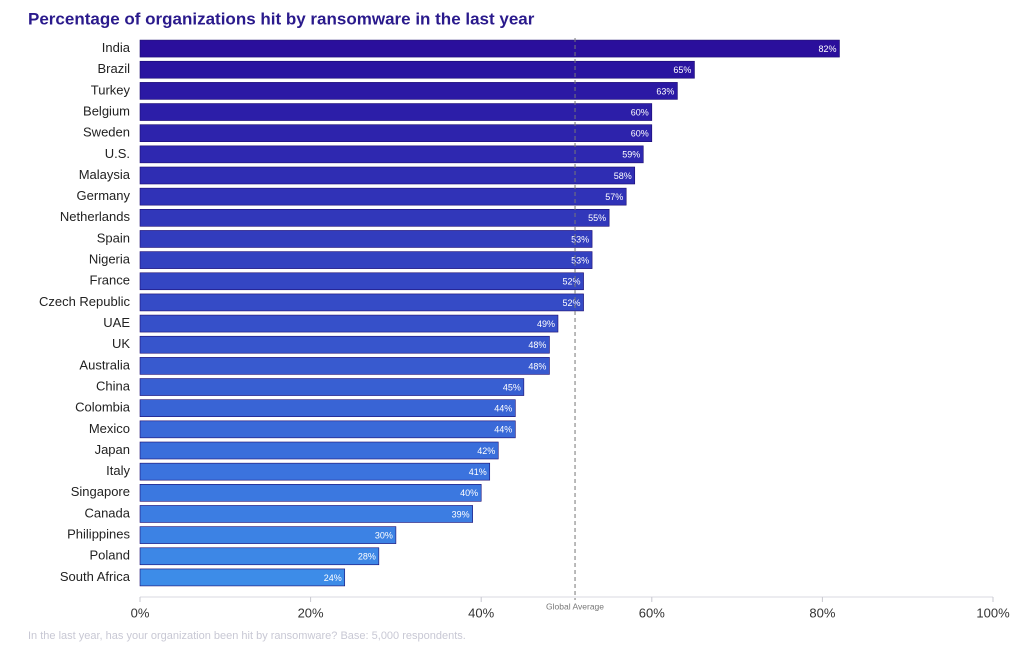 This screenshot has width=1024, height=654. I want to click on y-tick-label: India, so click(116, 47).